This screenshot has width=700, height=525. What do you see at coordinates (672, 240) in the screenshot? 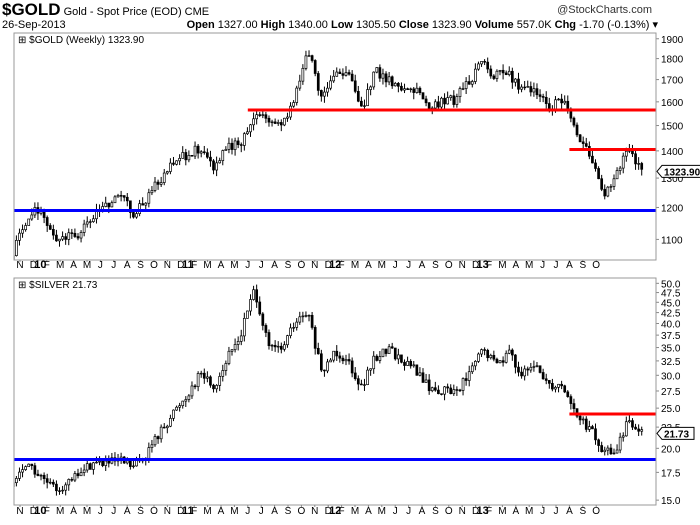
I see `y-tick-label: 1100` at bounding box center [672, 240].